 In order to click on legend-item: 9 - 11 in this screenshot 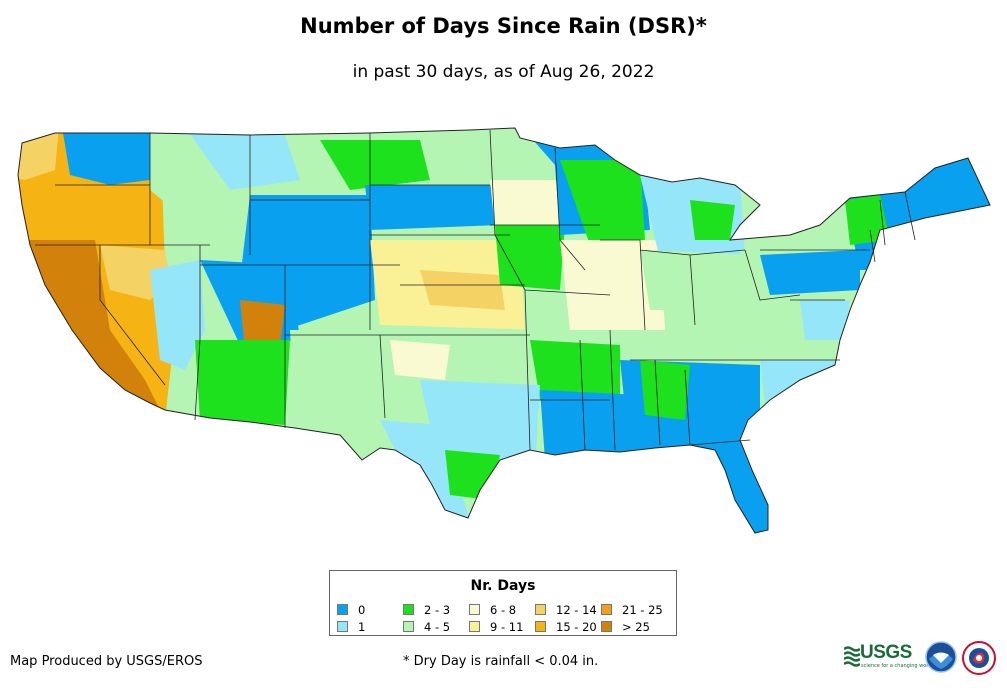, I will do `click(502, 626)`.